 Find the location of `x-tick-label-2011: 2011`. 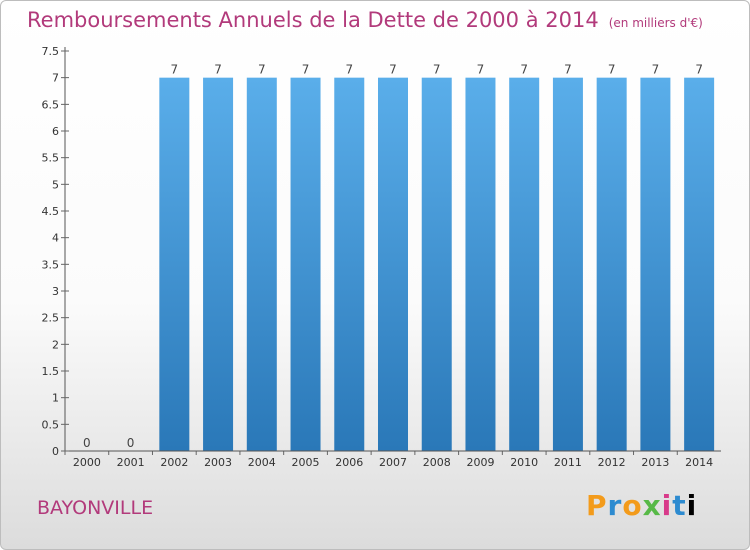

x-tick-label-2011: 2011 is located at coordinates (568, 462).